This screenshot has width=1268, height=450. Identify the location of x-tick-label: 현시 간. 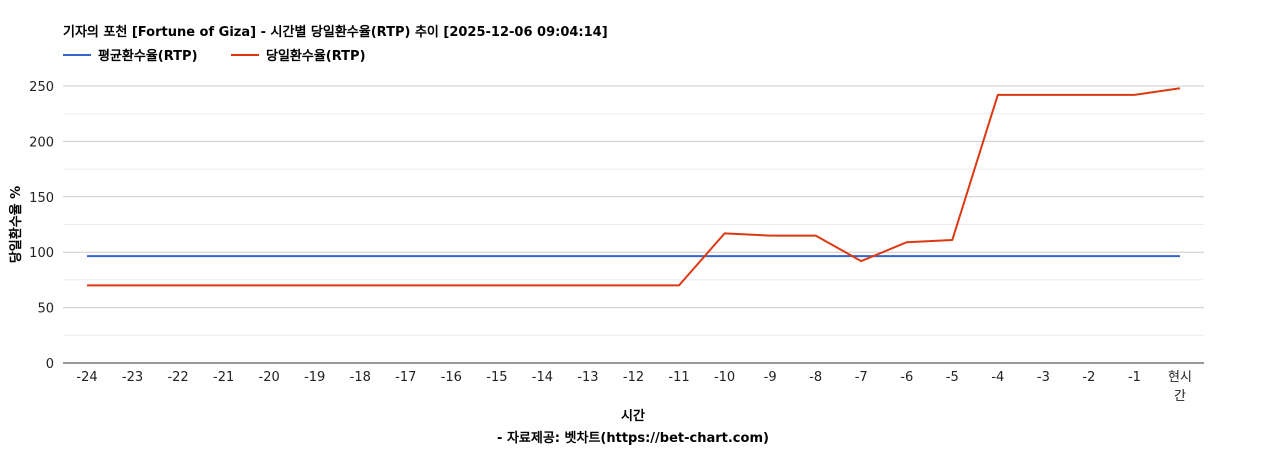
(1180, 387).